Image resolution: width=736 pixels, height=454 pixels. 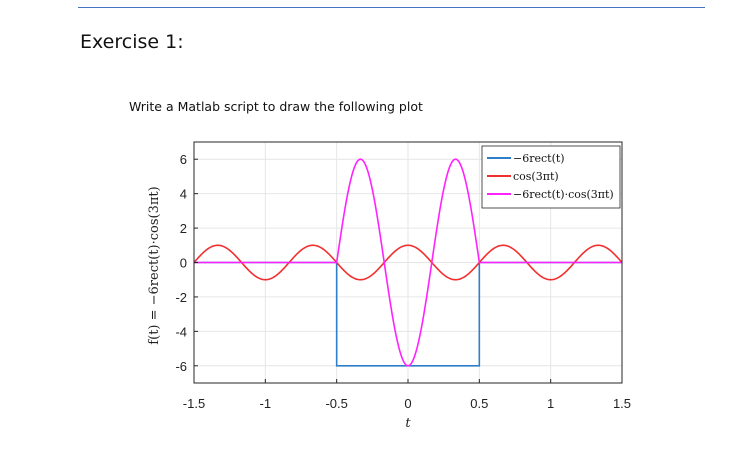 What do you see at coordinates (539, 158) in the screenshot?
I see `legend-entry: −6rect(t)` at bounding box center [539, 158].